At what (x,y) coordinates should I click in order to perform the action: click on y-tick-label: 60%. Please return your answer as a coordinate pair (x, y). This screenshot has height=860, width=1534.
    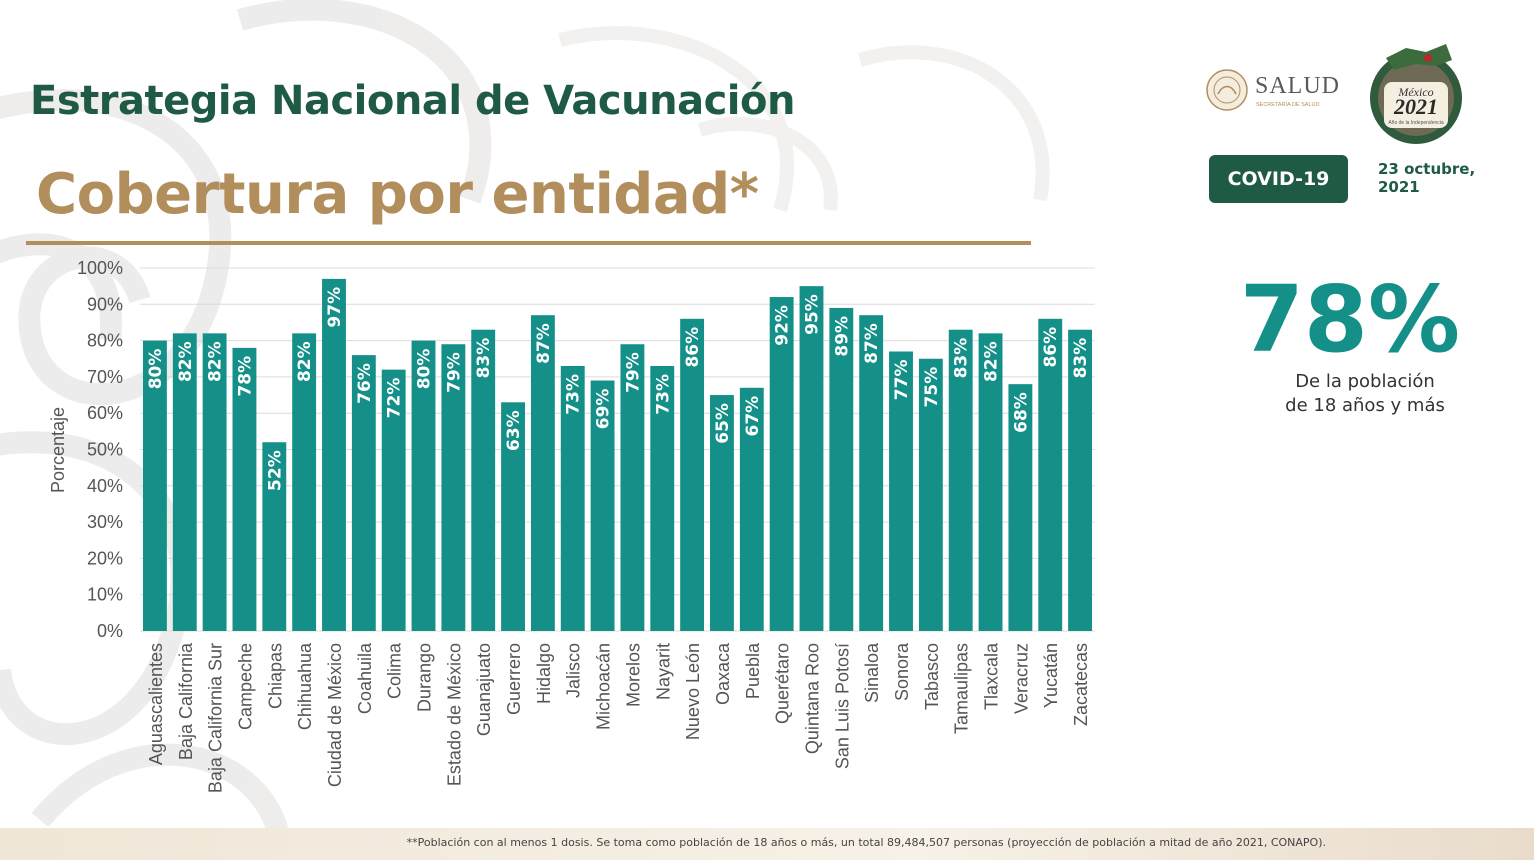
    Looking at the image, I should click on (105, 413).